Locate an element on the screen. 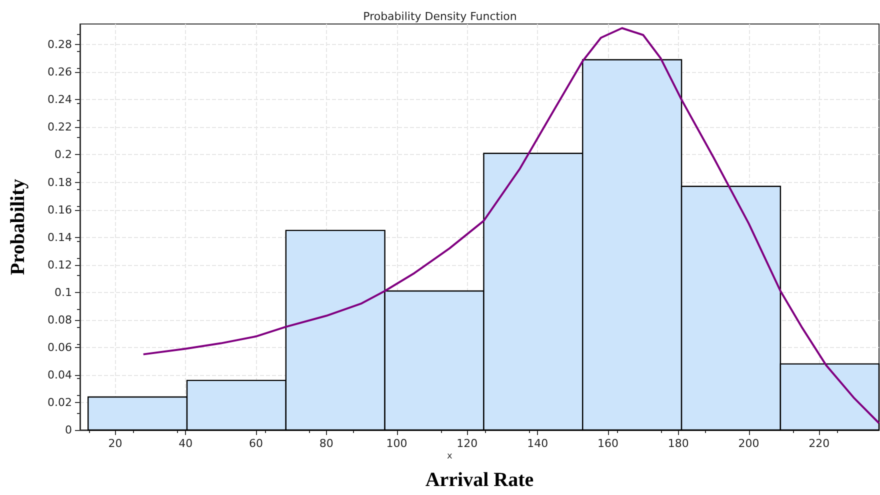 This screenshot has width=880, height=495. y-tick-label: 0.22 is located at coordinates (60, 127).